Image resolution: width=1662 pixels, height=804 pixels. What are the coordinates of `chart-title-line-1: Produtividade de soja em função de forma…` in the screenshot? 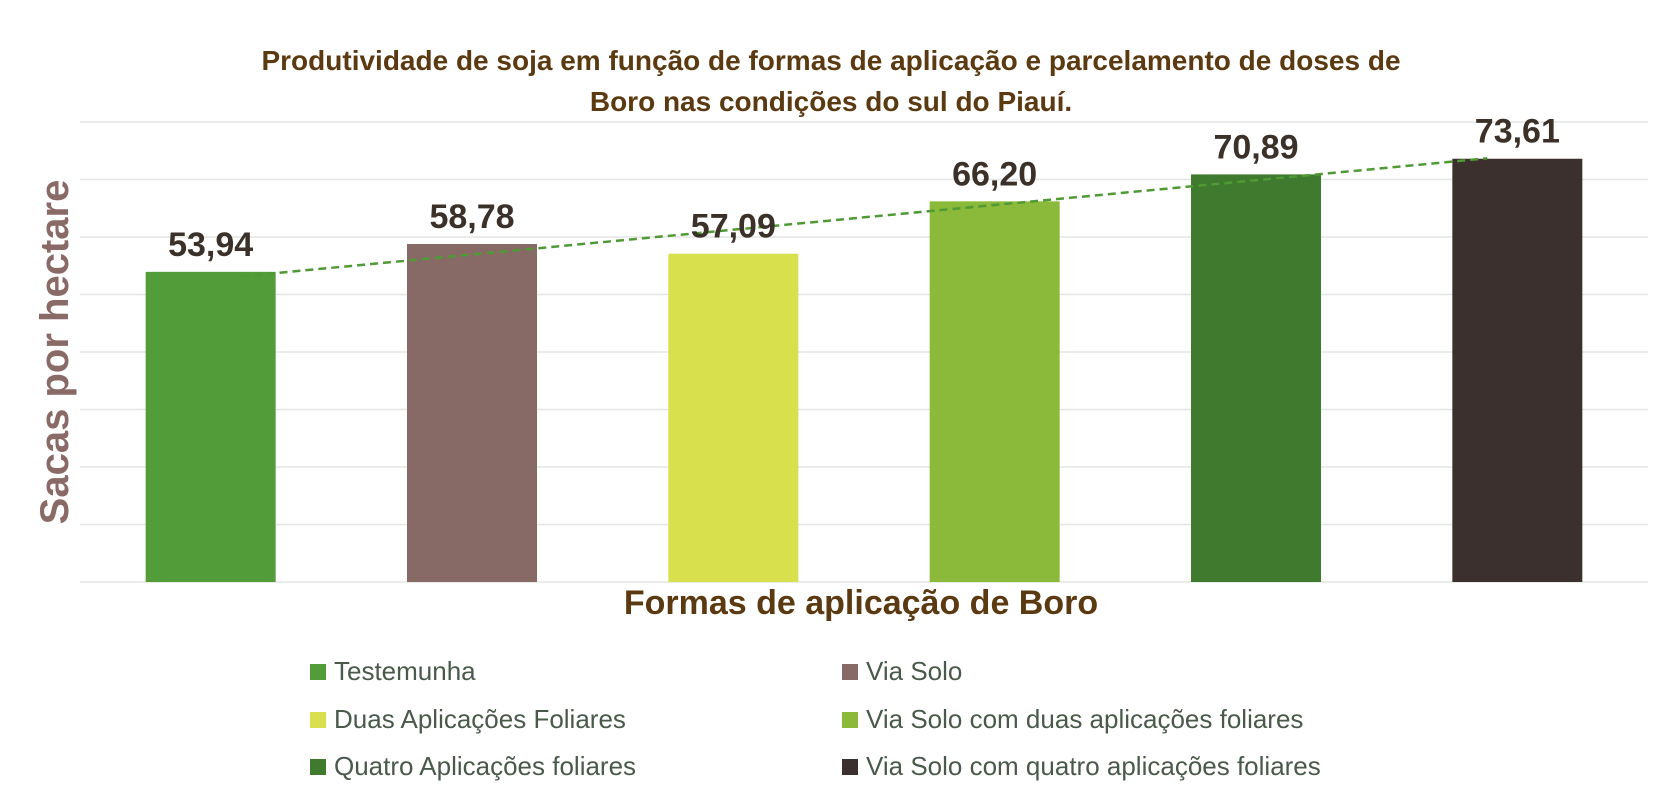 It's located at (830, 60).